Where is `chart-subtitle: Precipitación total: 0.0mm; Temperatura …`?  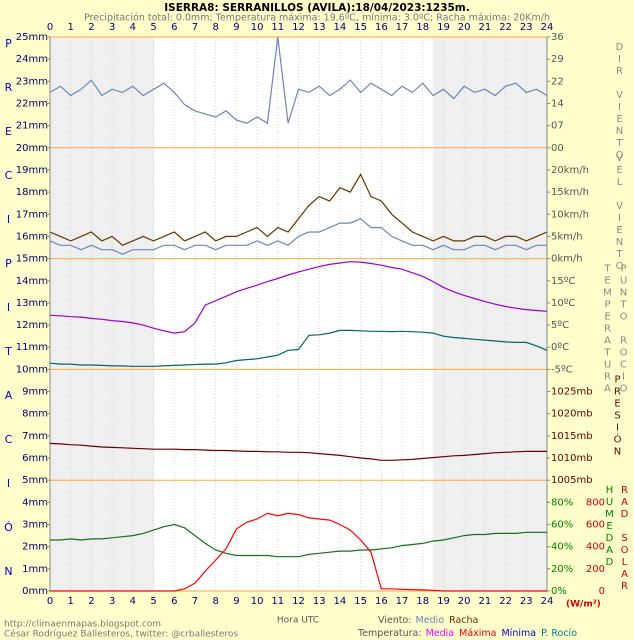
chart-subtitle: Precipitación total: 0.0mm; Temperatura … is located at coordinates (317, 18).